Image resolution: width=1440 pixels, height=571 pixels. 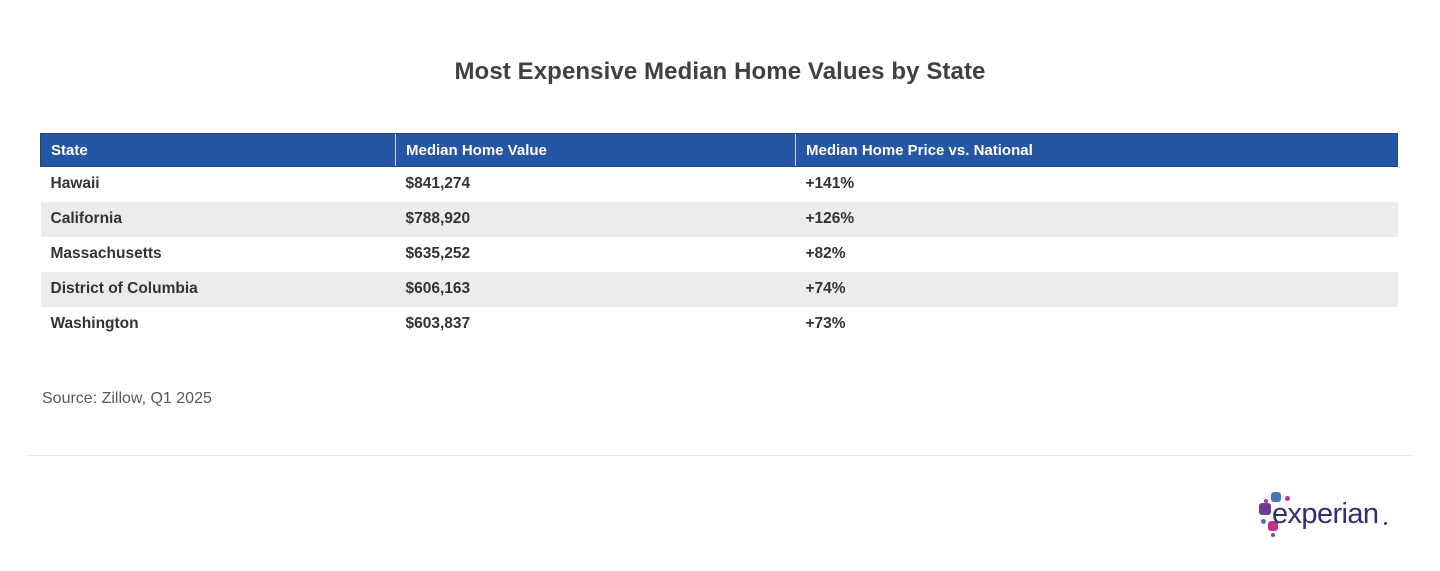 I want to click on experian-wordmark: experian, so click(x=1325, y=514).